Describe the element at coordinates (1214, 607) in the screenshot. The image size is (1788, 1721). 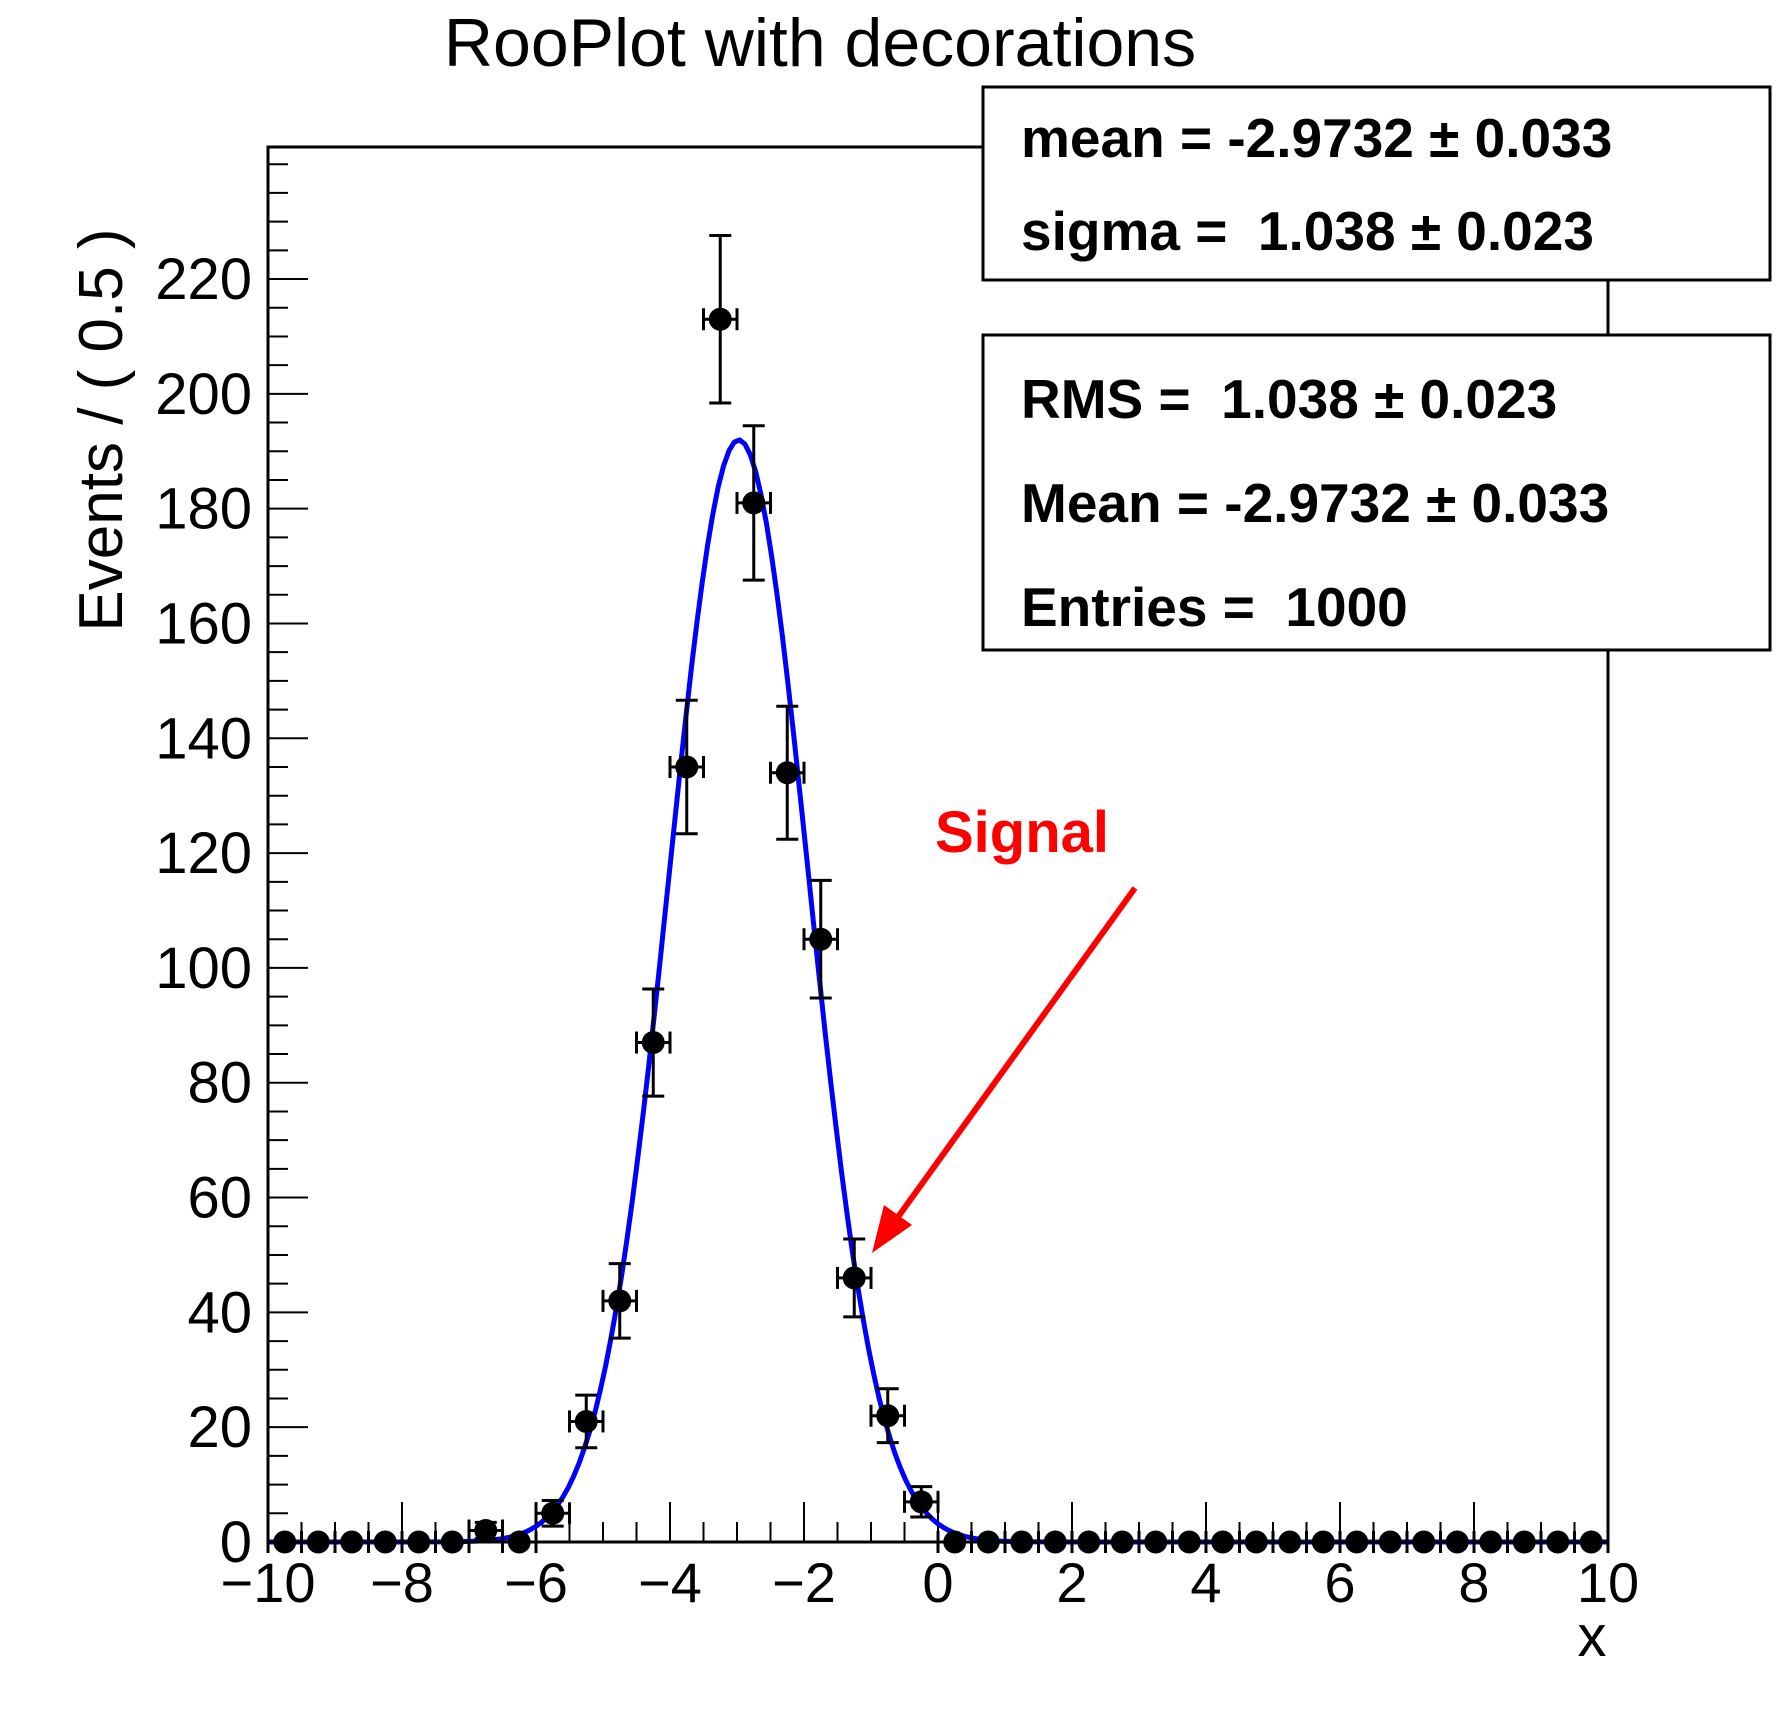
I see `stat-box-line-entries: Entries = 1000` at that location.